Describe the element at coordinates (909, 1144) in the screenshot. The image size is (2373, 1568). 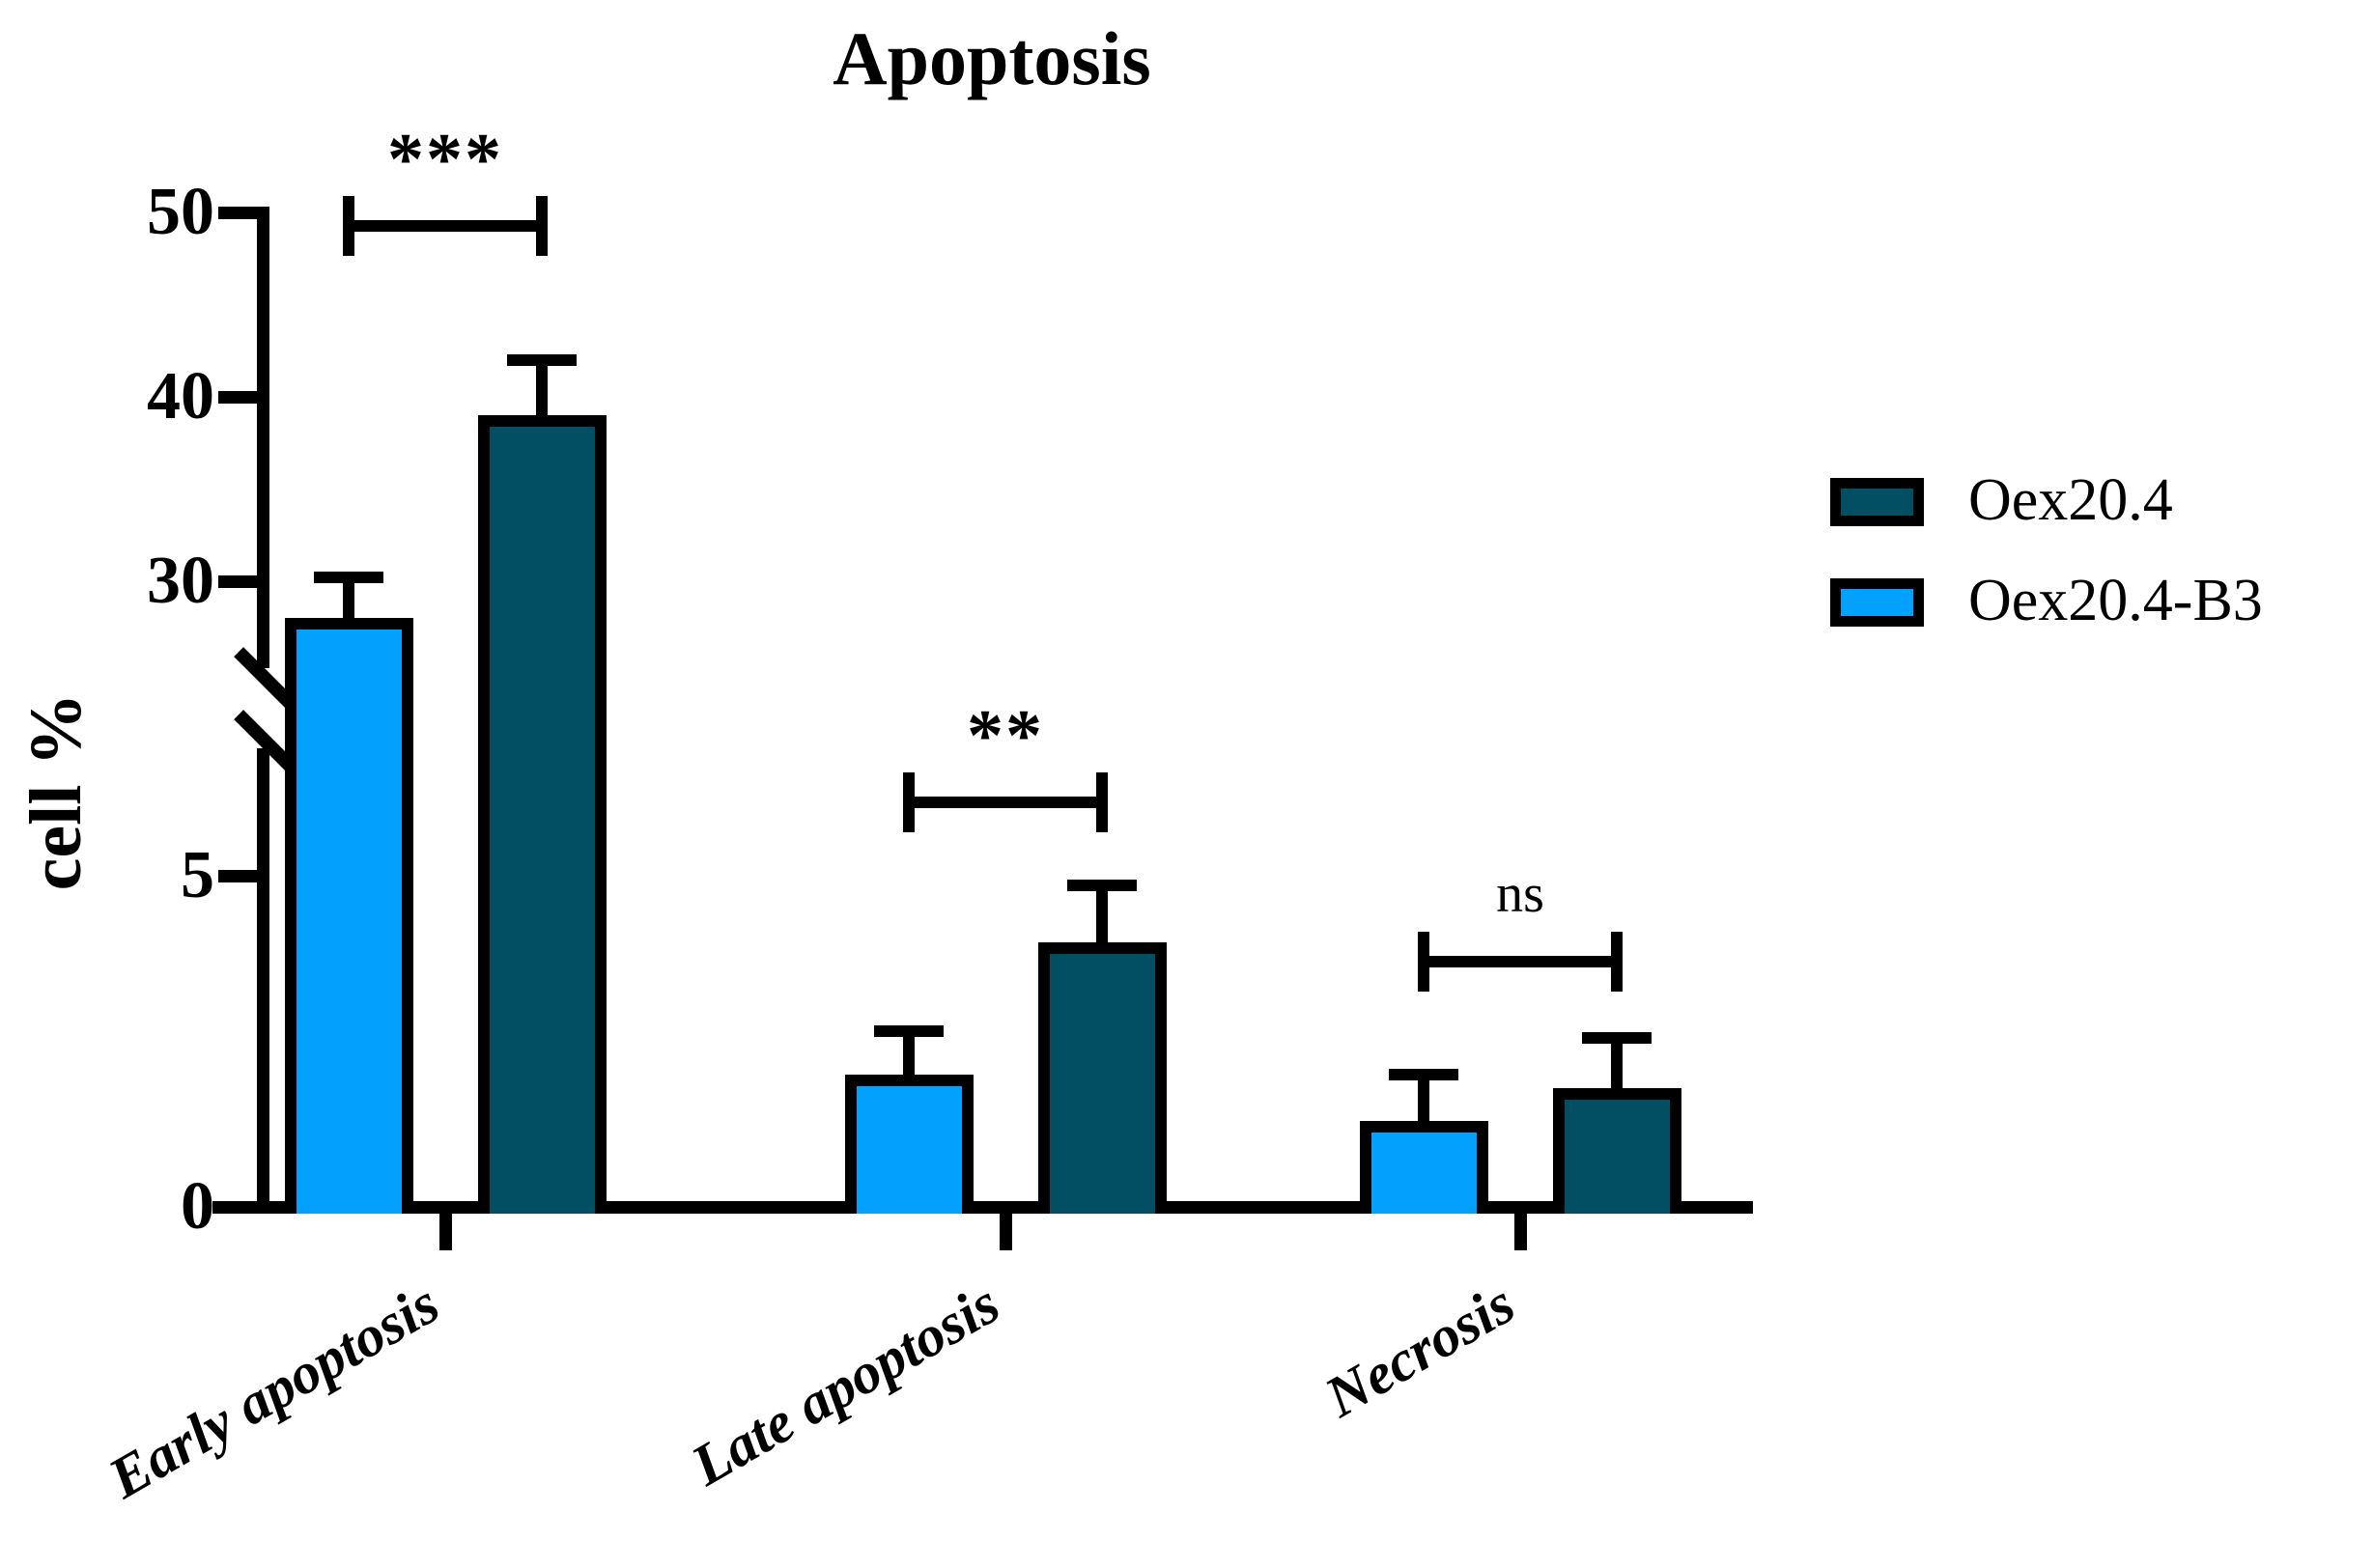
I see `bar-late-apoptosis-oex20-4-b3` at that location.